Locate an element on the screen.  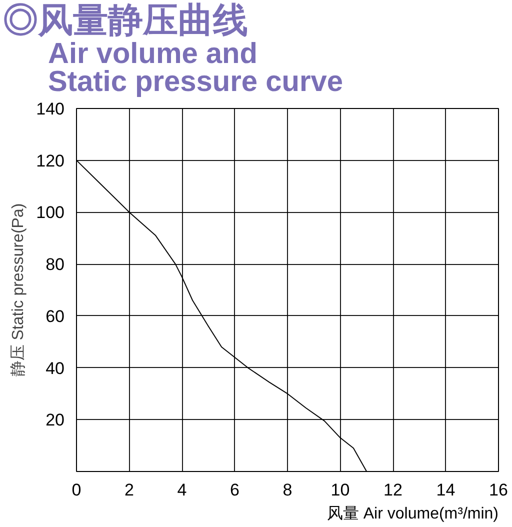
x-tick-label: 10 is located at coordinates (340, 490).